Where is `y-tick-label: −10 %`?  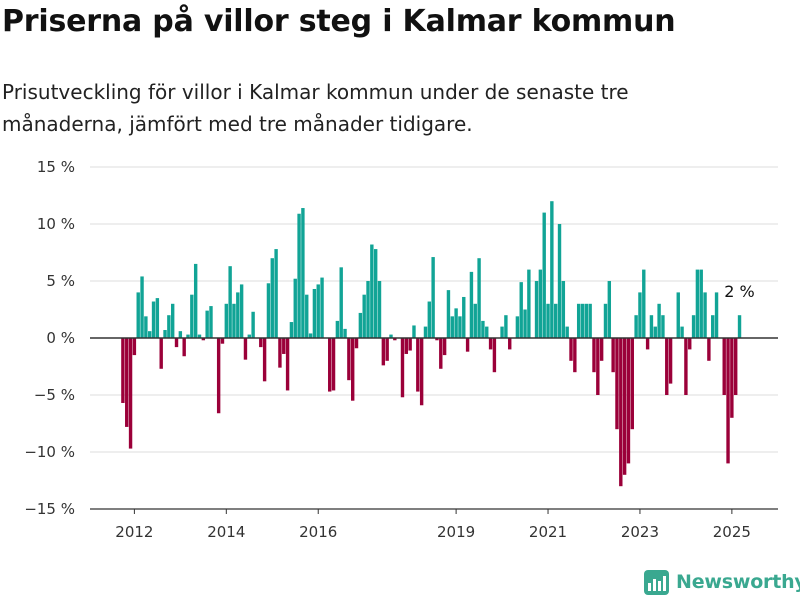 y-tick-label: −10 % is located at coordinates (49, 452).